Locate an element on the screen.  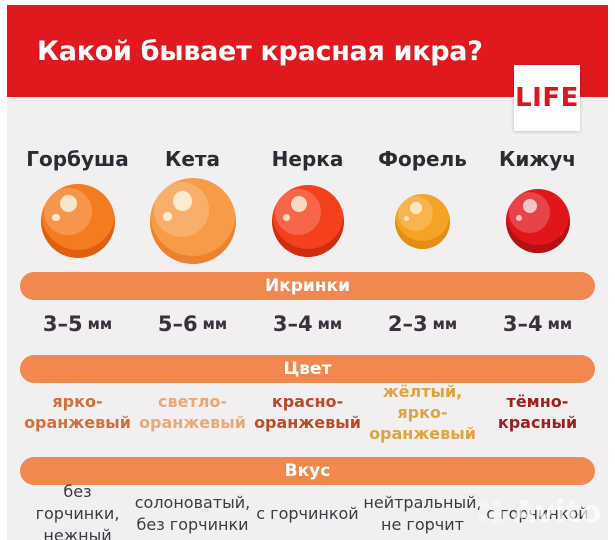
section-header-taste: Вкус is located at coordinates (307, 471).